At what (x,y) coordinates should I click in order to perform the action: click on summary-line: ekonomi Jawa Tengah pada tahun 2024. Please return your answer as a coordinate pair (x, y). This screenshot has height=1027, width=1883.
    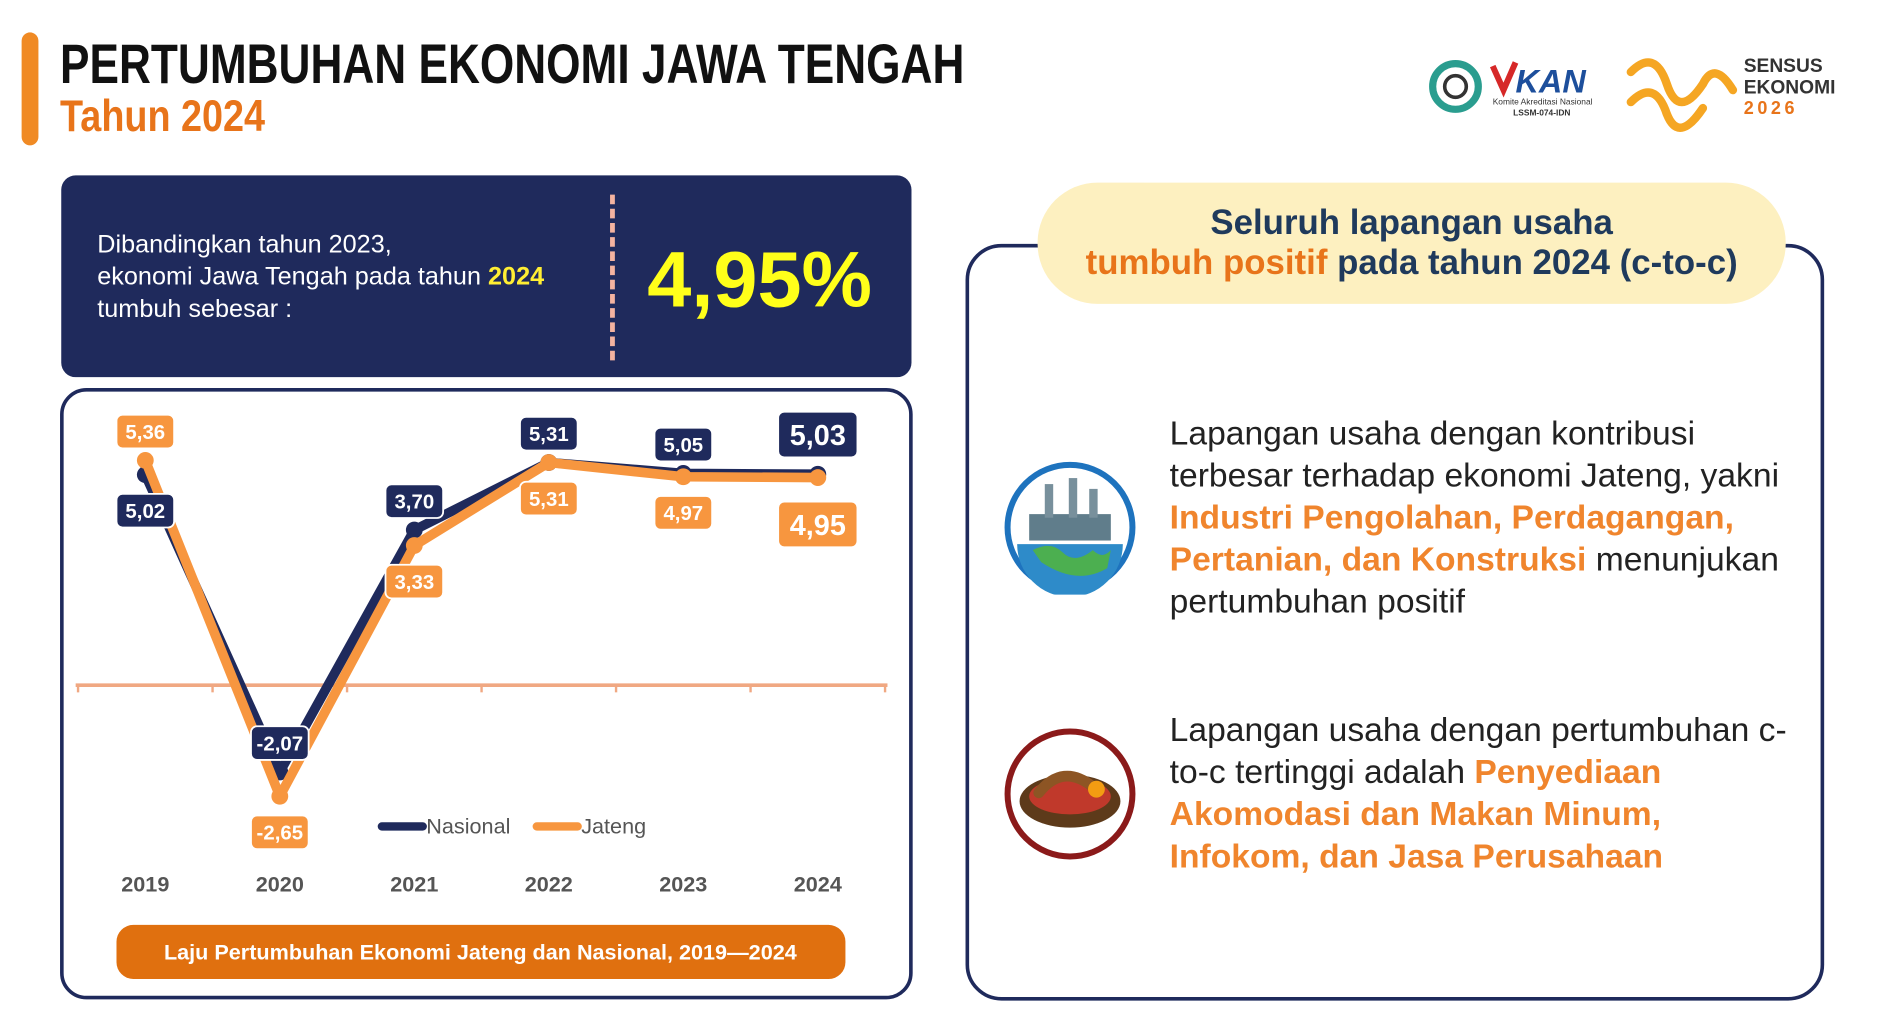
    Looking at the image, I should click on (320, 277).